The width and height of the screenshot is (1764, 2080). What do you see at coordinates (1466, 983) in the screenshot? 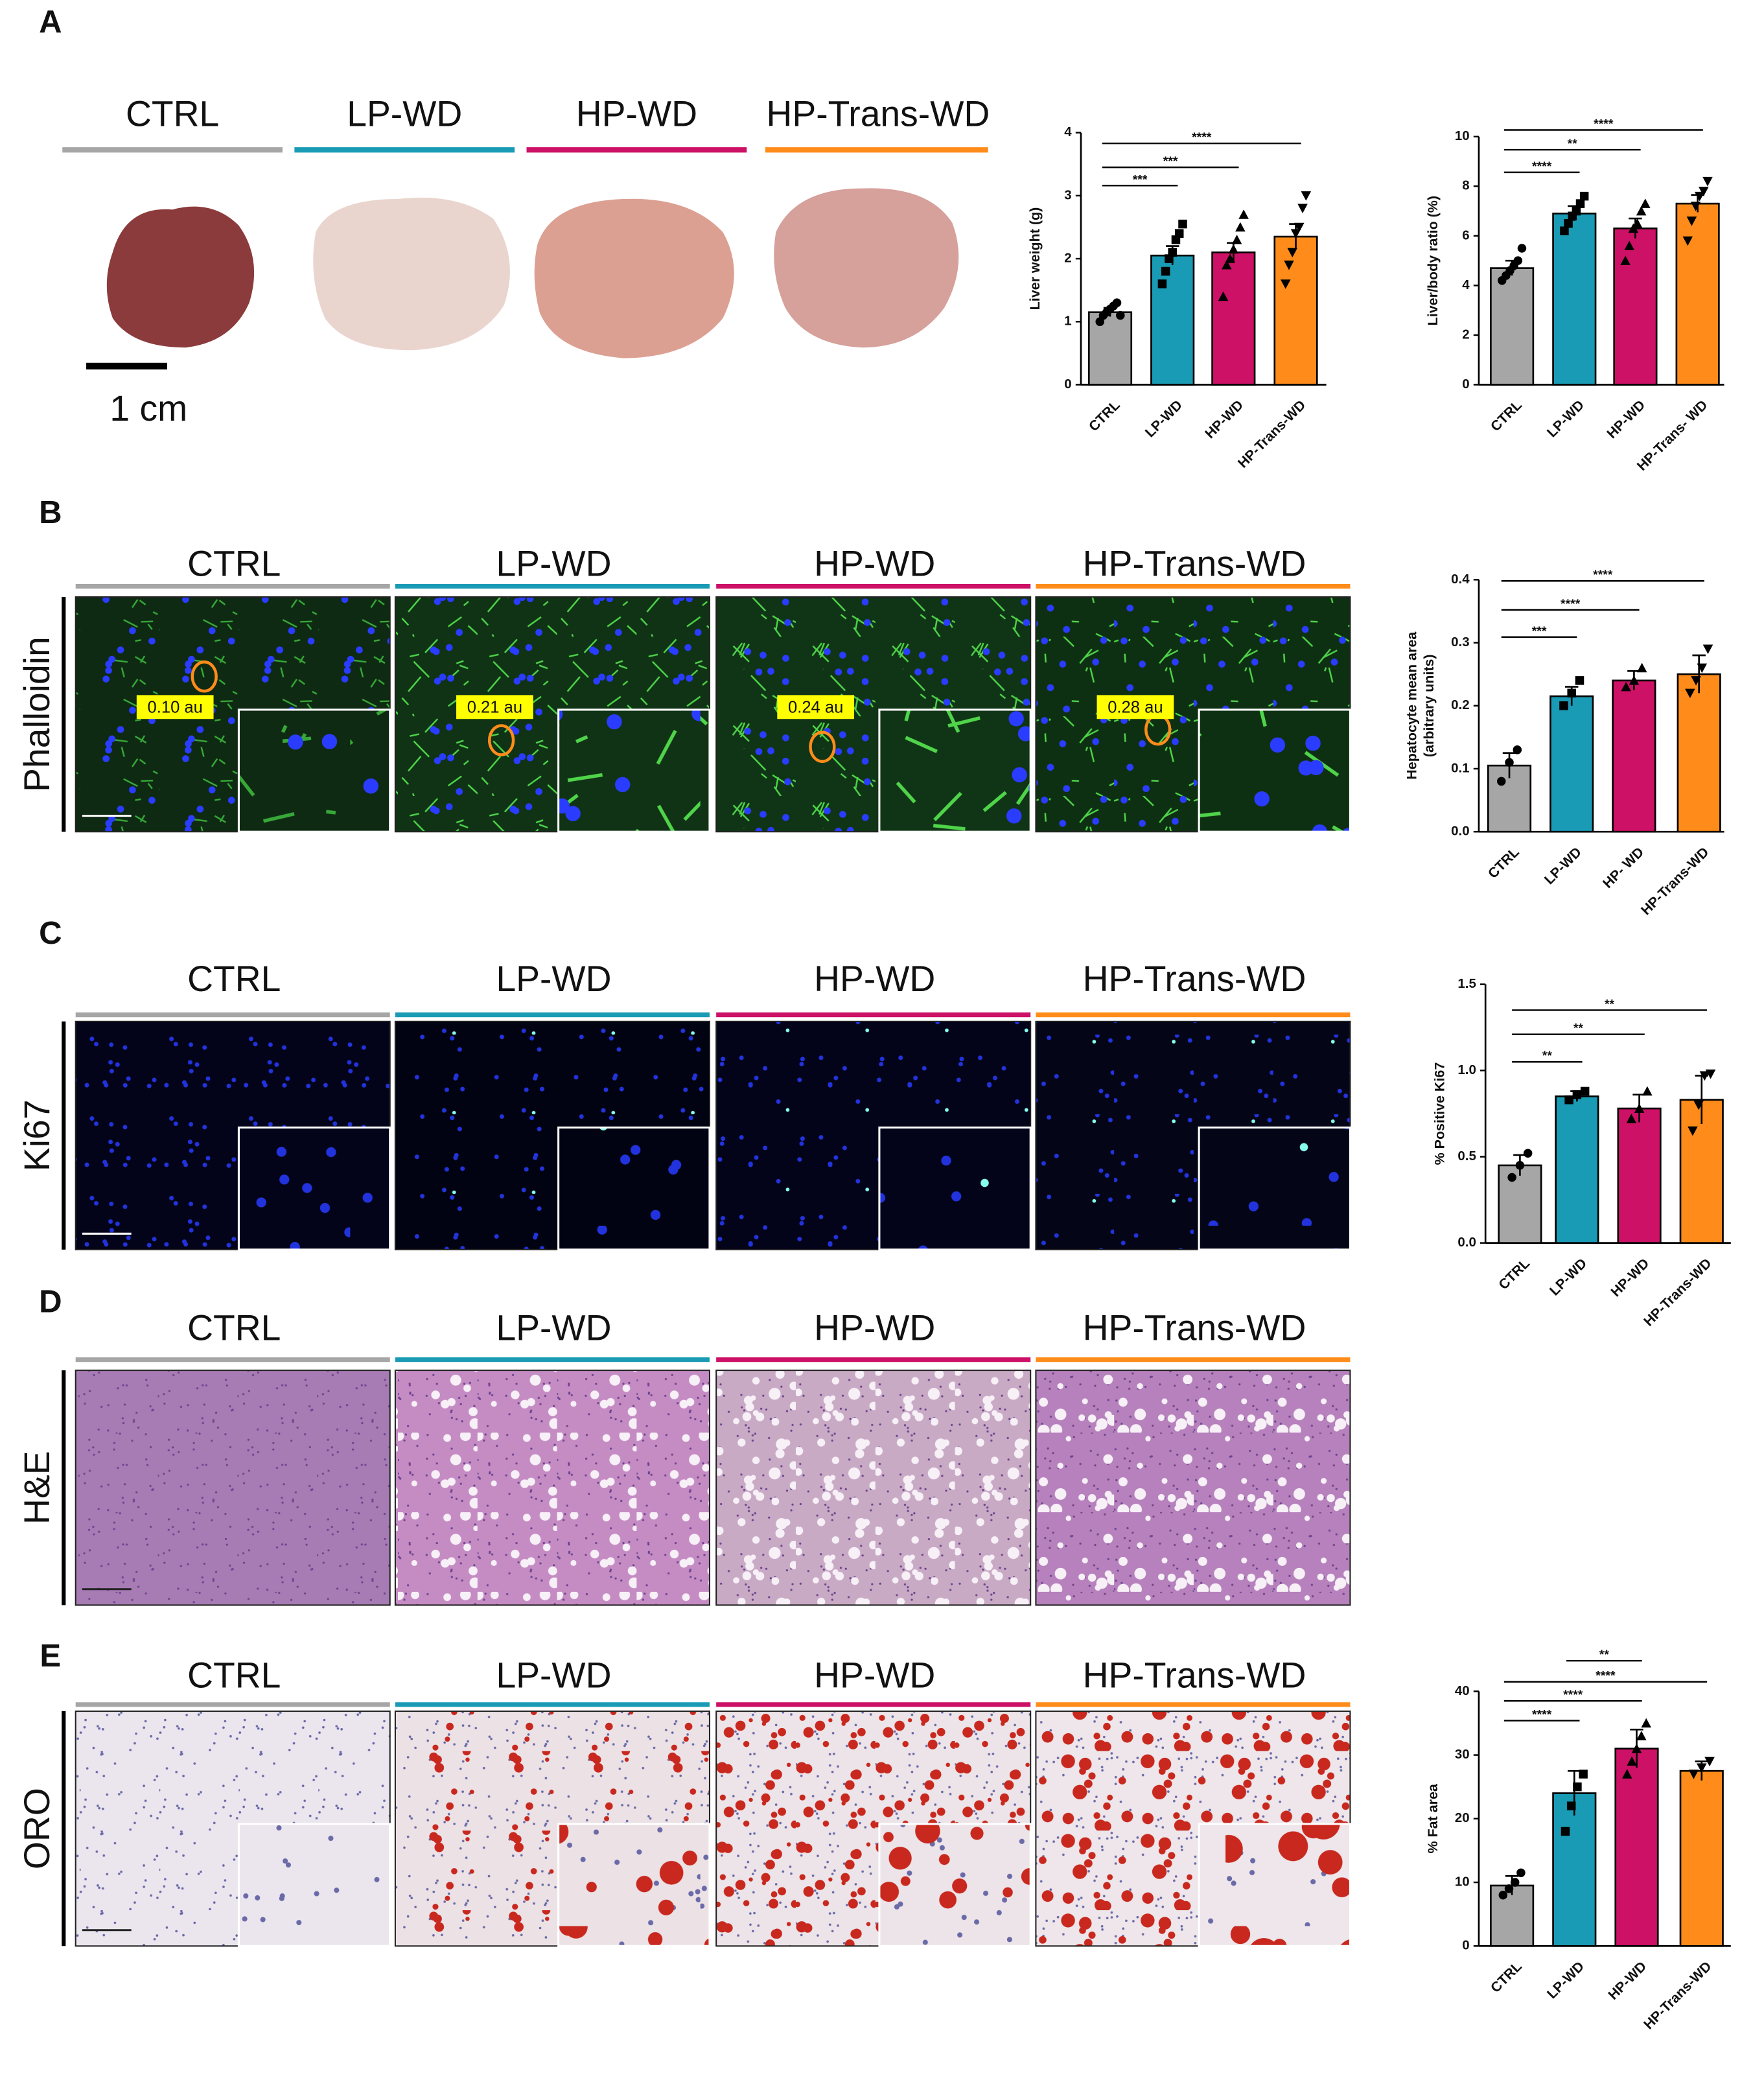
I see `y-tick-label: 1.5` at bounding box center [1466, 983].